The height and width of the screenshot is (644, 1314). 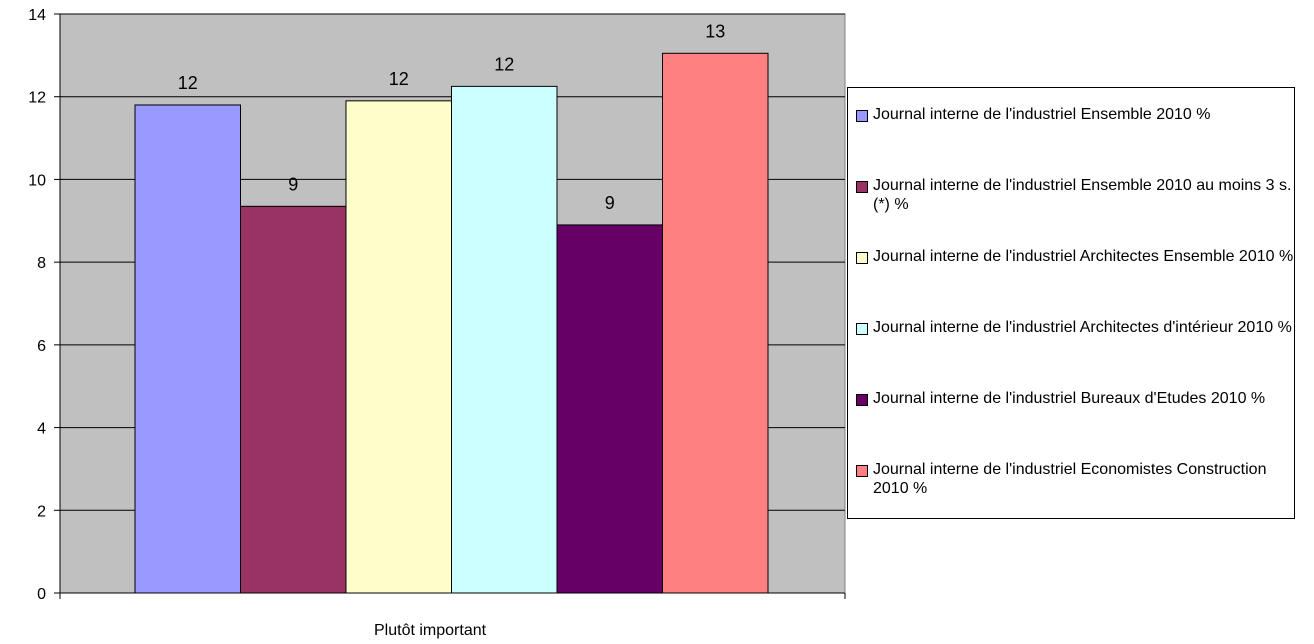 What do you see at coordinates (430, 630) in the screenshot?
I see `x-category-label: Plutôt important` at bounding box center [430, 630].